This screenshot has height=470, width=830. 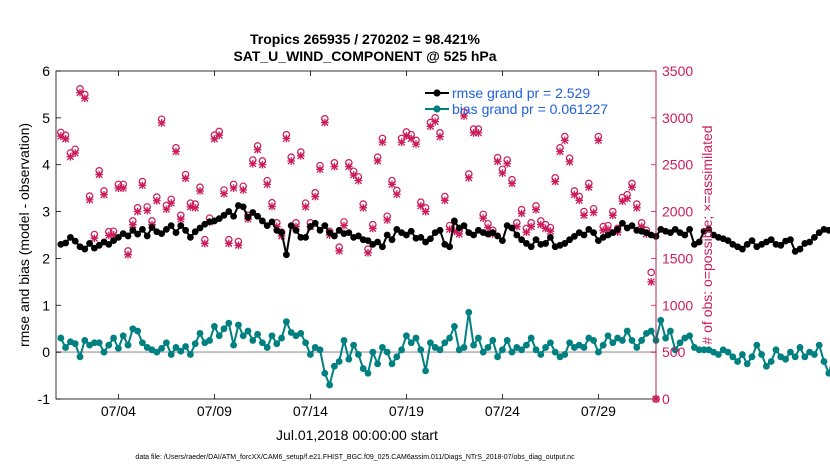 I want to click on x-tick-label: 07/29, so click(x=598, y=411).